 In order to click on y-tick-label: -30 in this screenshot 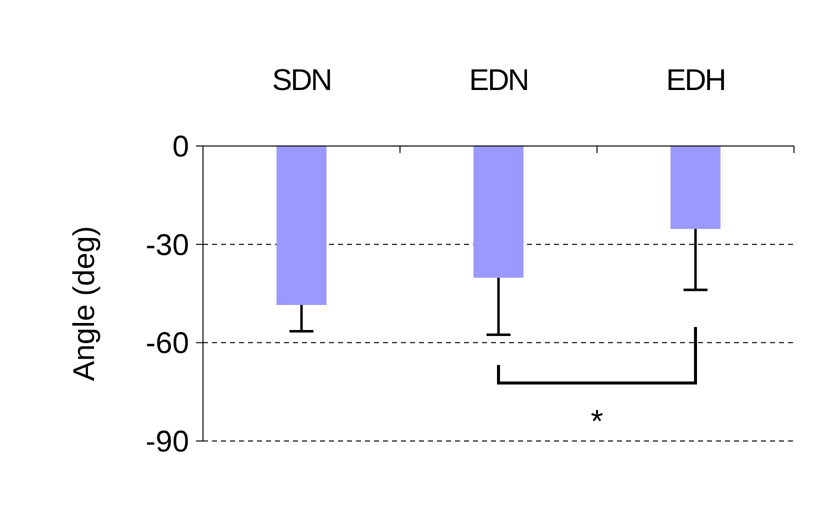, I will do `click(167, 245)`.